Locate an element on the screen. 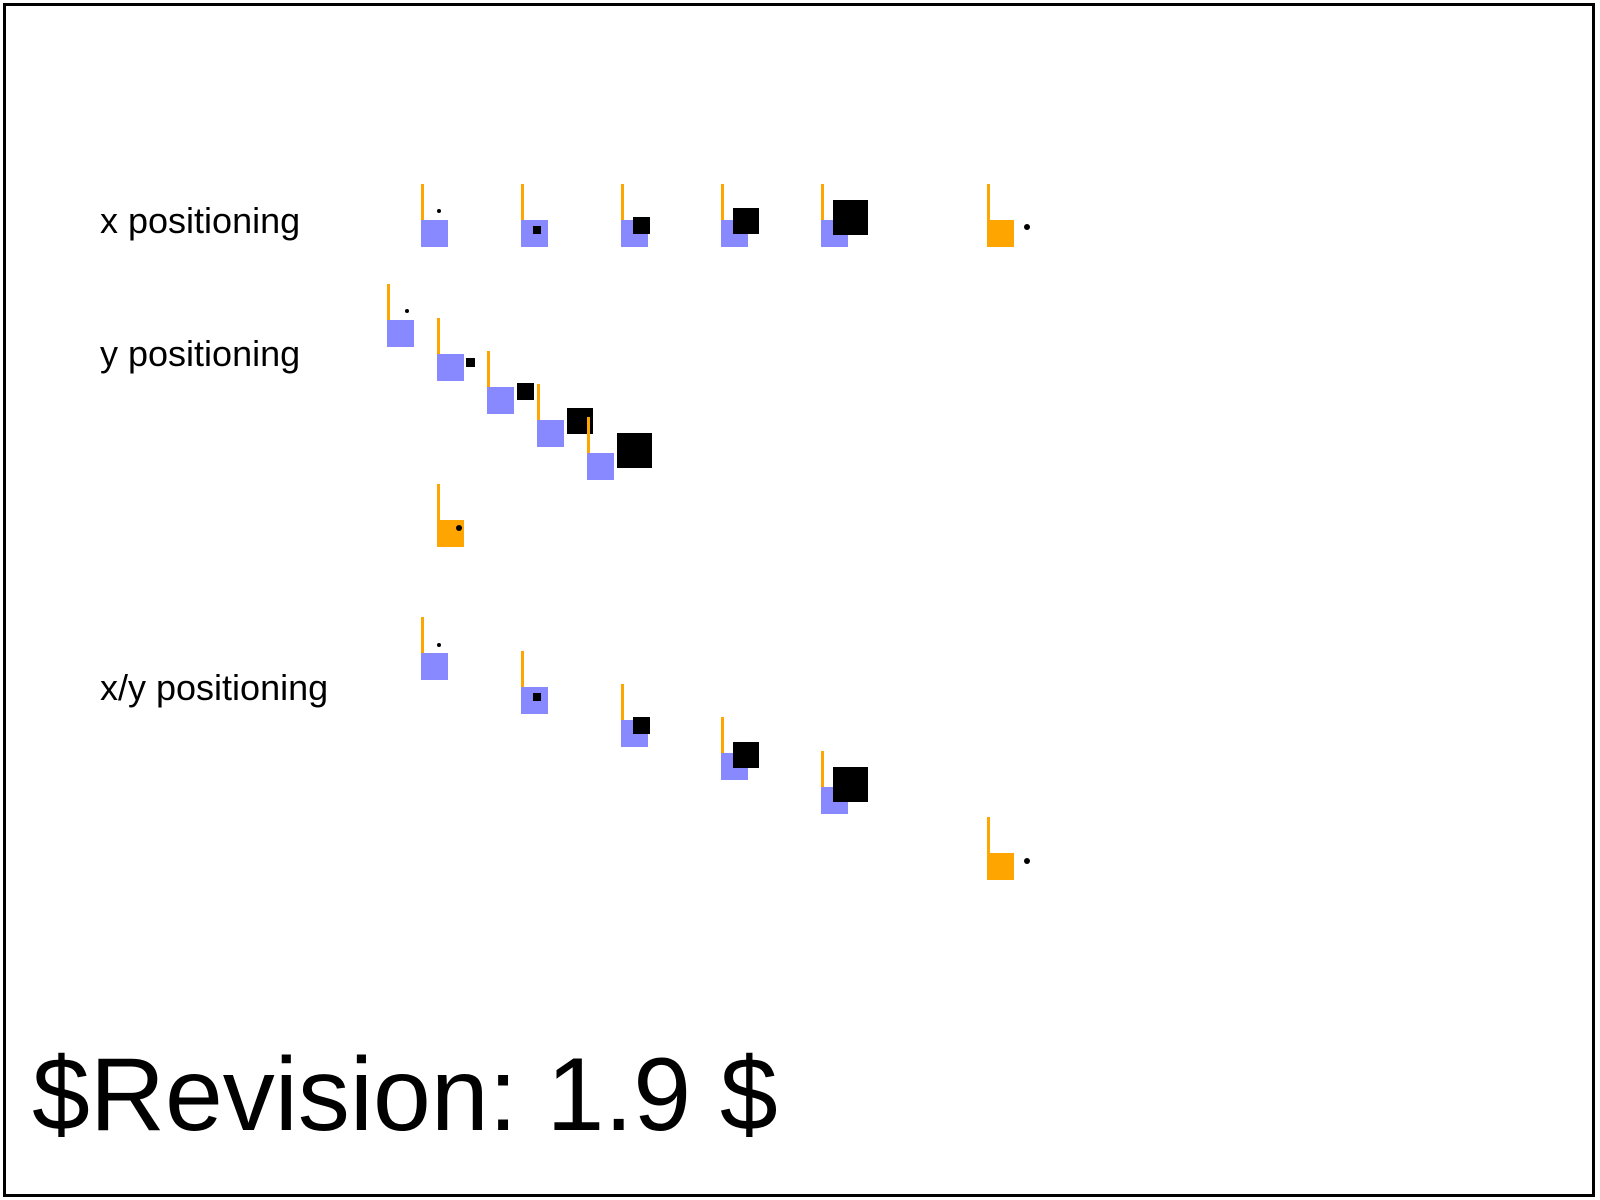 This screenshot has width=1600, height=1200. y-highlight-square-icon is located at coordinates (450, 533).